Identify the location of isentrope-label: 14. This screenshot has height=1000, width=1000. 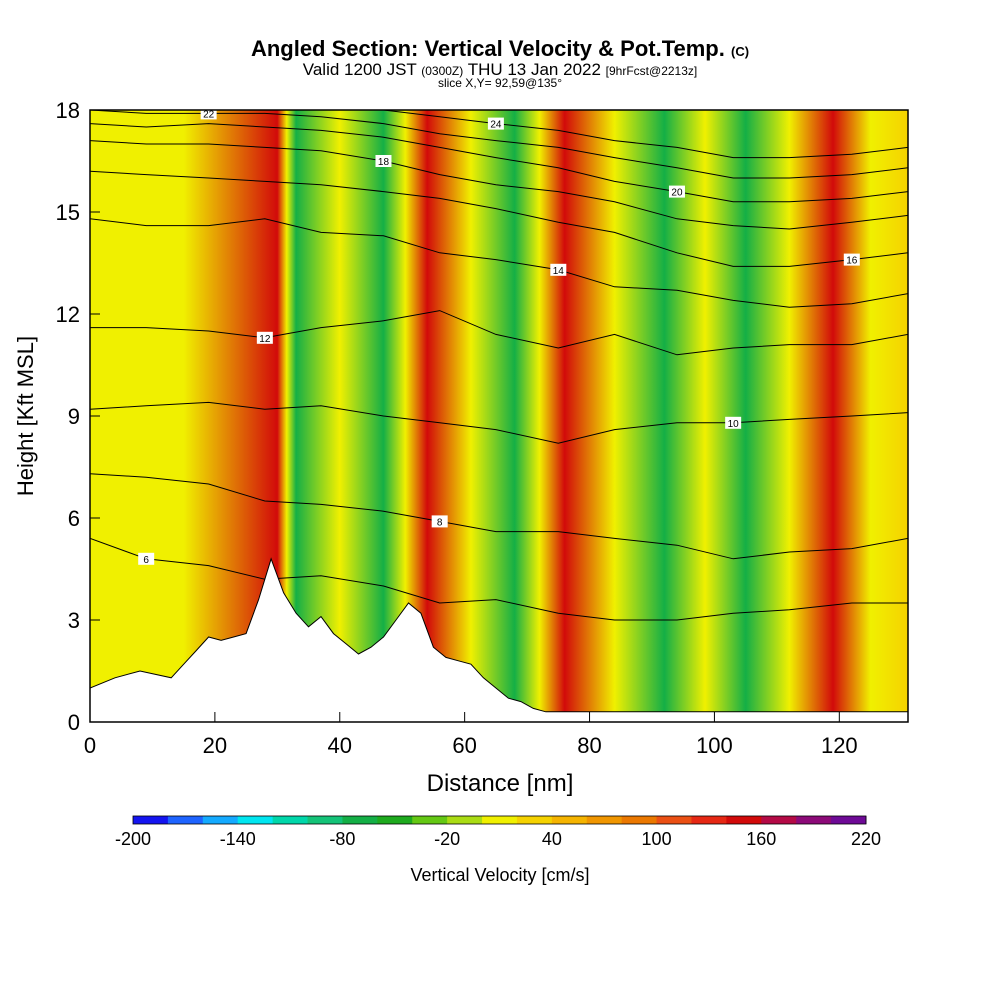
(559, 271).